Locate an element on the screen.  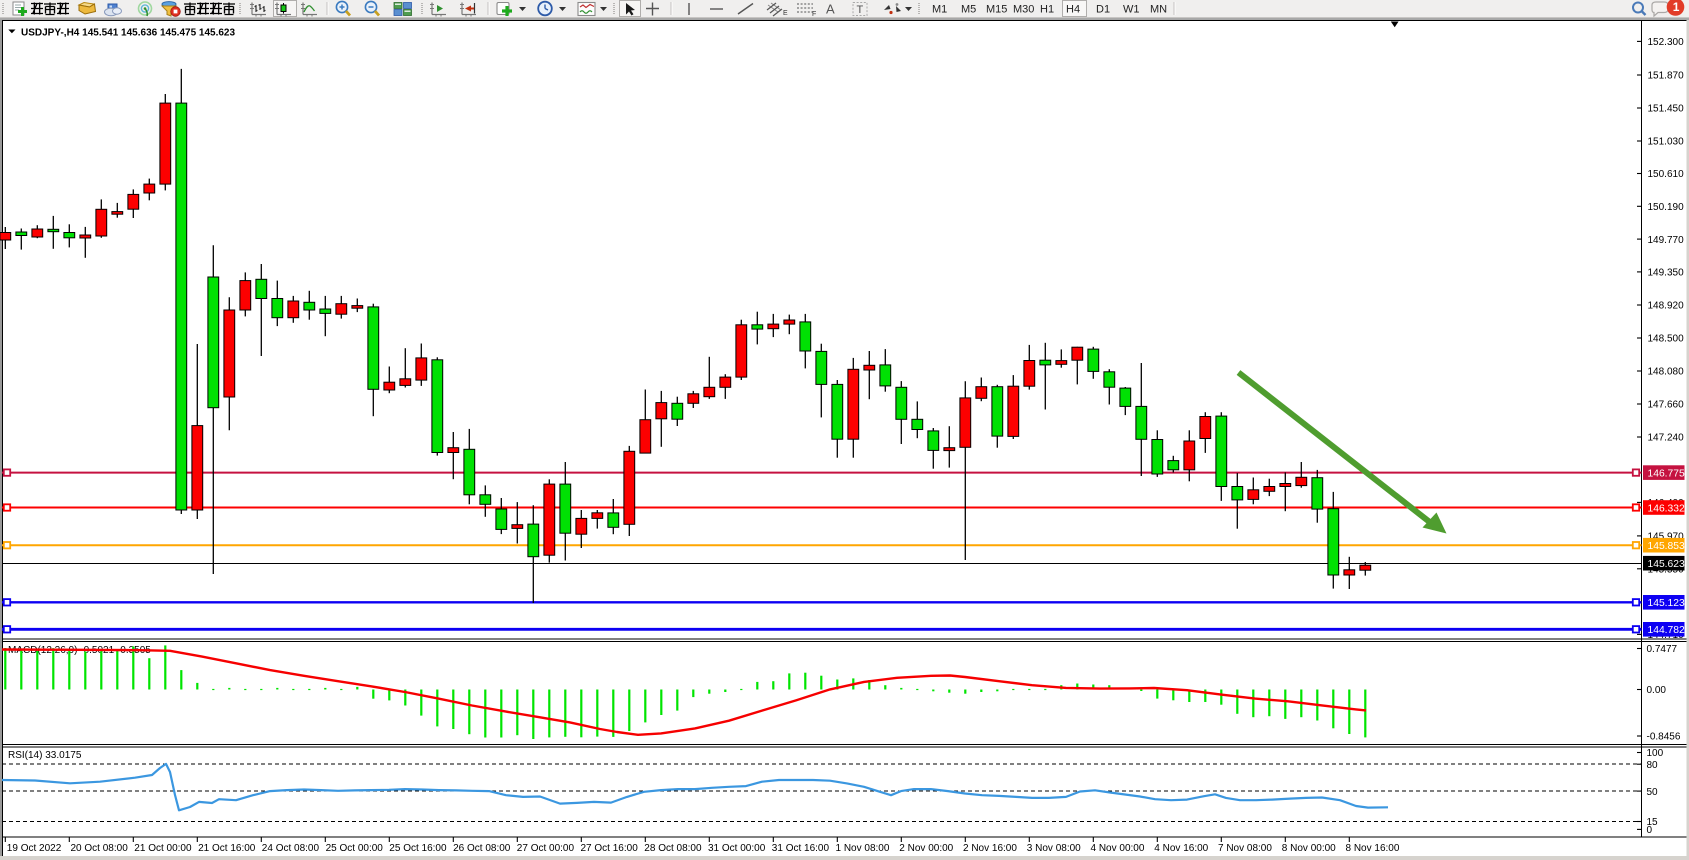
svg-text: 151.030 is located at coordinates (1666, 142).